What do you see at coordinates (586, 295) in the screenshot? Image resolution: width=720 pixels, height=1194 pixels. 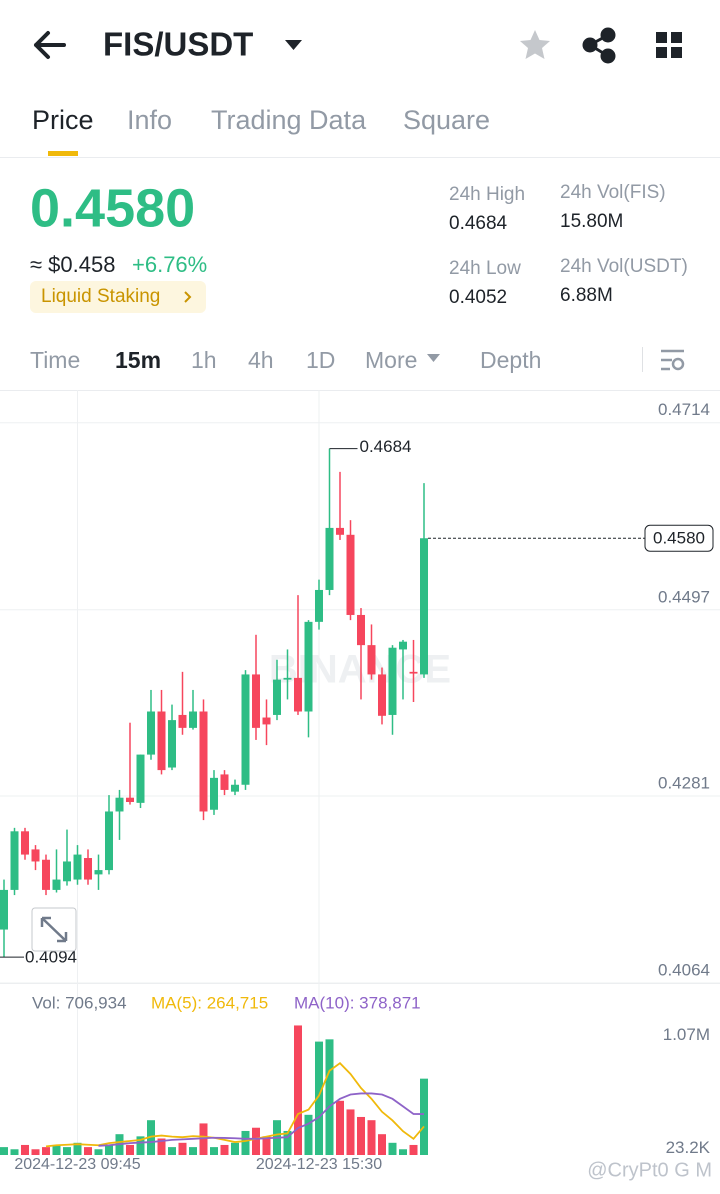 I see `stat-value: 6.88M` at bounding box center [586, 295].